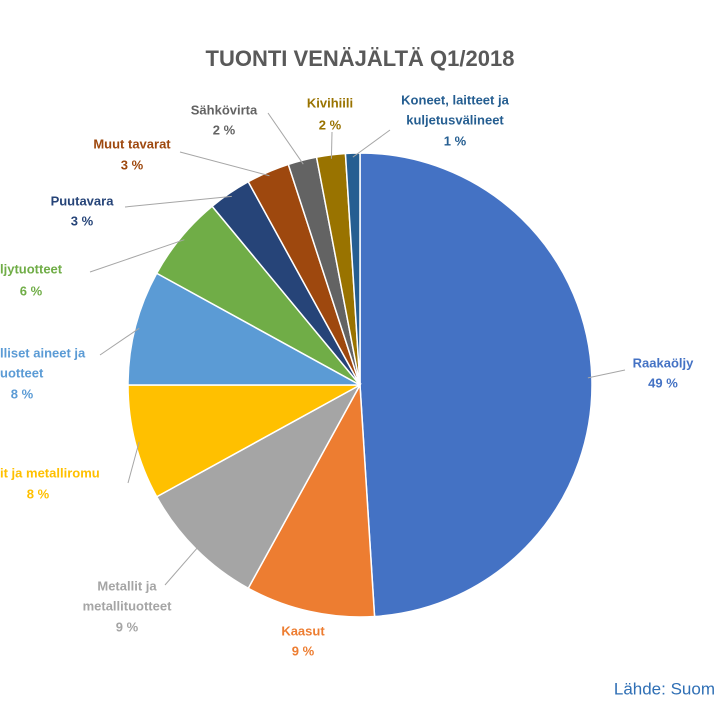 The height and width of the screenshot is (714, 715). I want to click on slice-label: Sähkövirta, so click(224, 109).